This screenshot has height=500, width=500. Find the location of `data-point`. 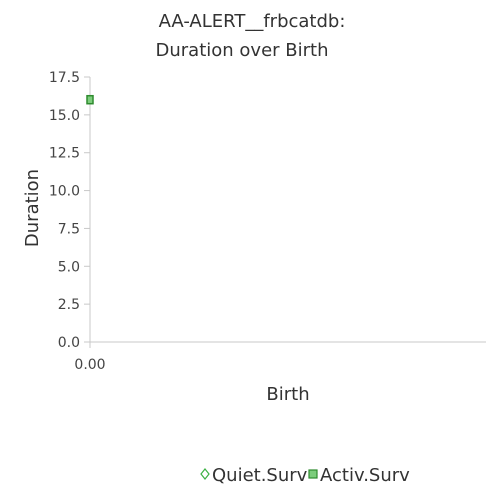

data-point is located at coordinates (90, 99).